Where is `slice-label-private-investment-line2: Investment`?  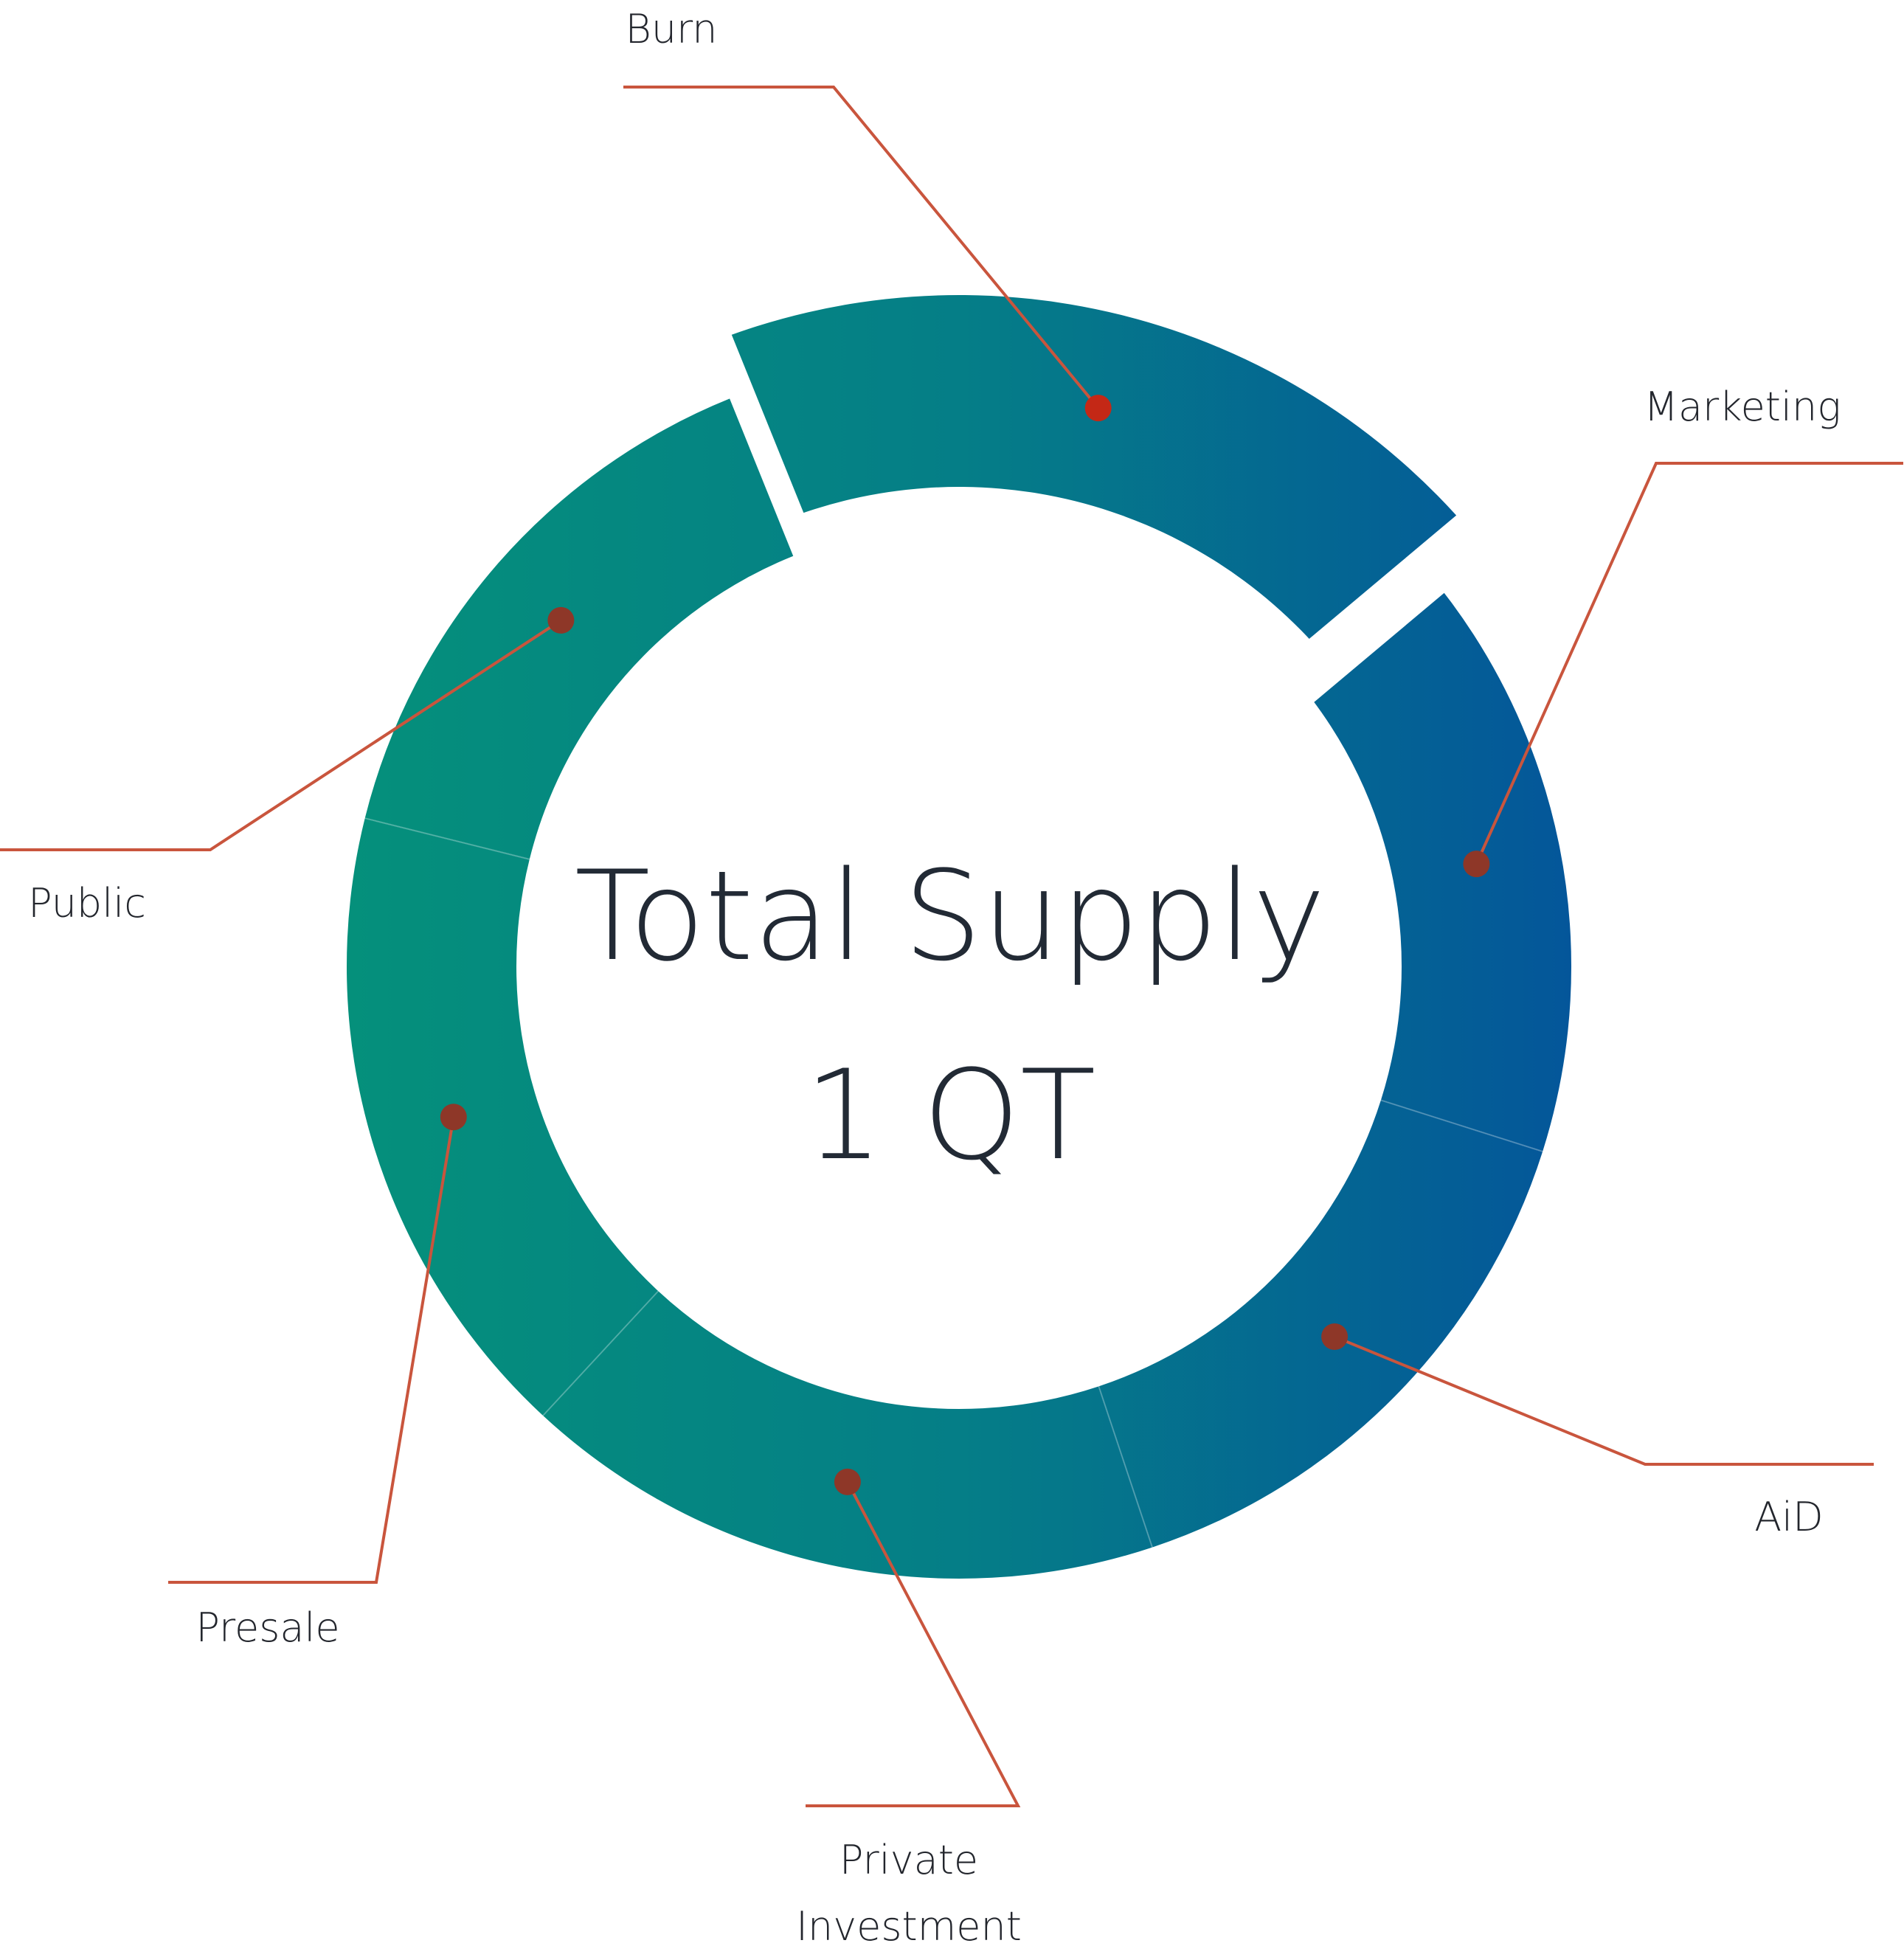 slice-label-private-investment-line2: Investment is located at coordinates (909, 1927).